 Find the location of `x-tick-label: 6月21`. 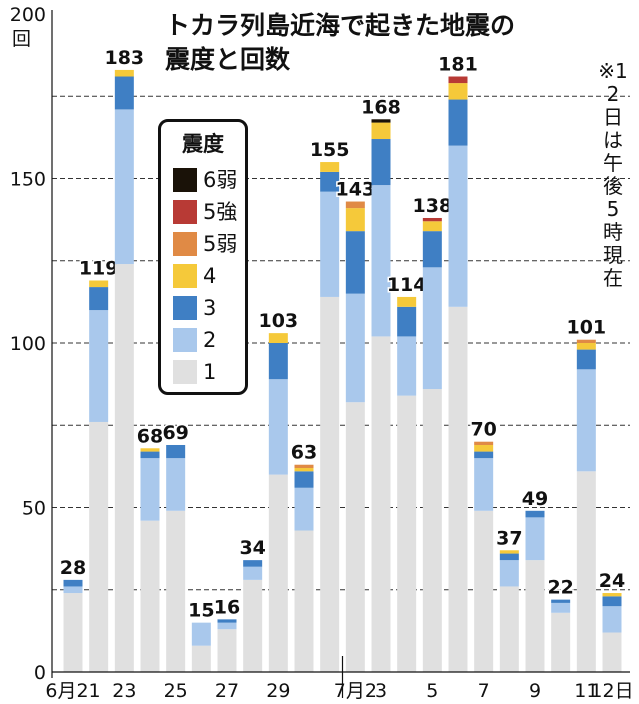

x-tick-label: 6月21 is located at coordinates (72, 691).